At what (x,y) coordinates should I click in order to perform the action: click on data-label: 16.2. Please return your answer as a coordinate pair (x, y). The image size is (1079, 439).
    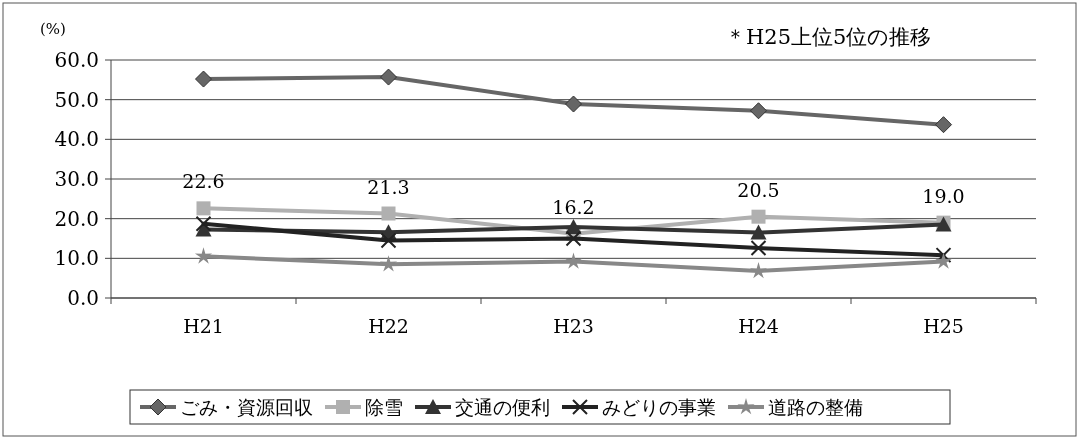
    Looking at the image, I should click on (573, 206).